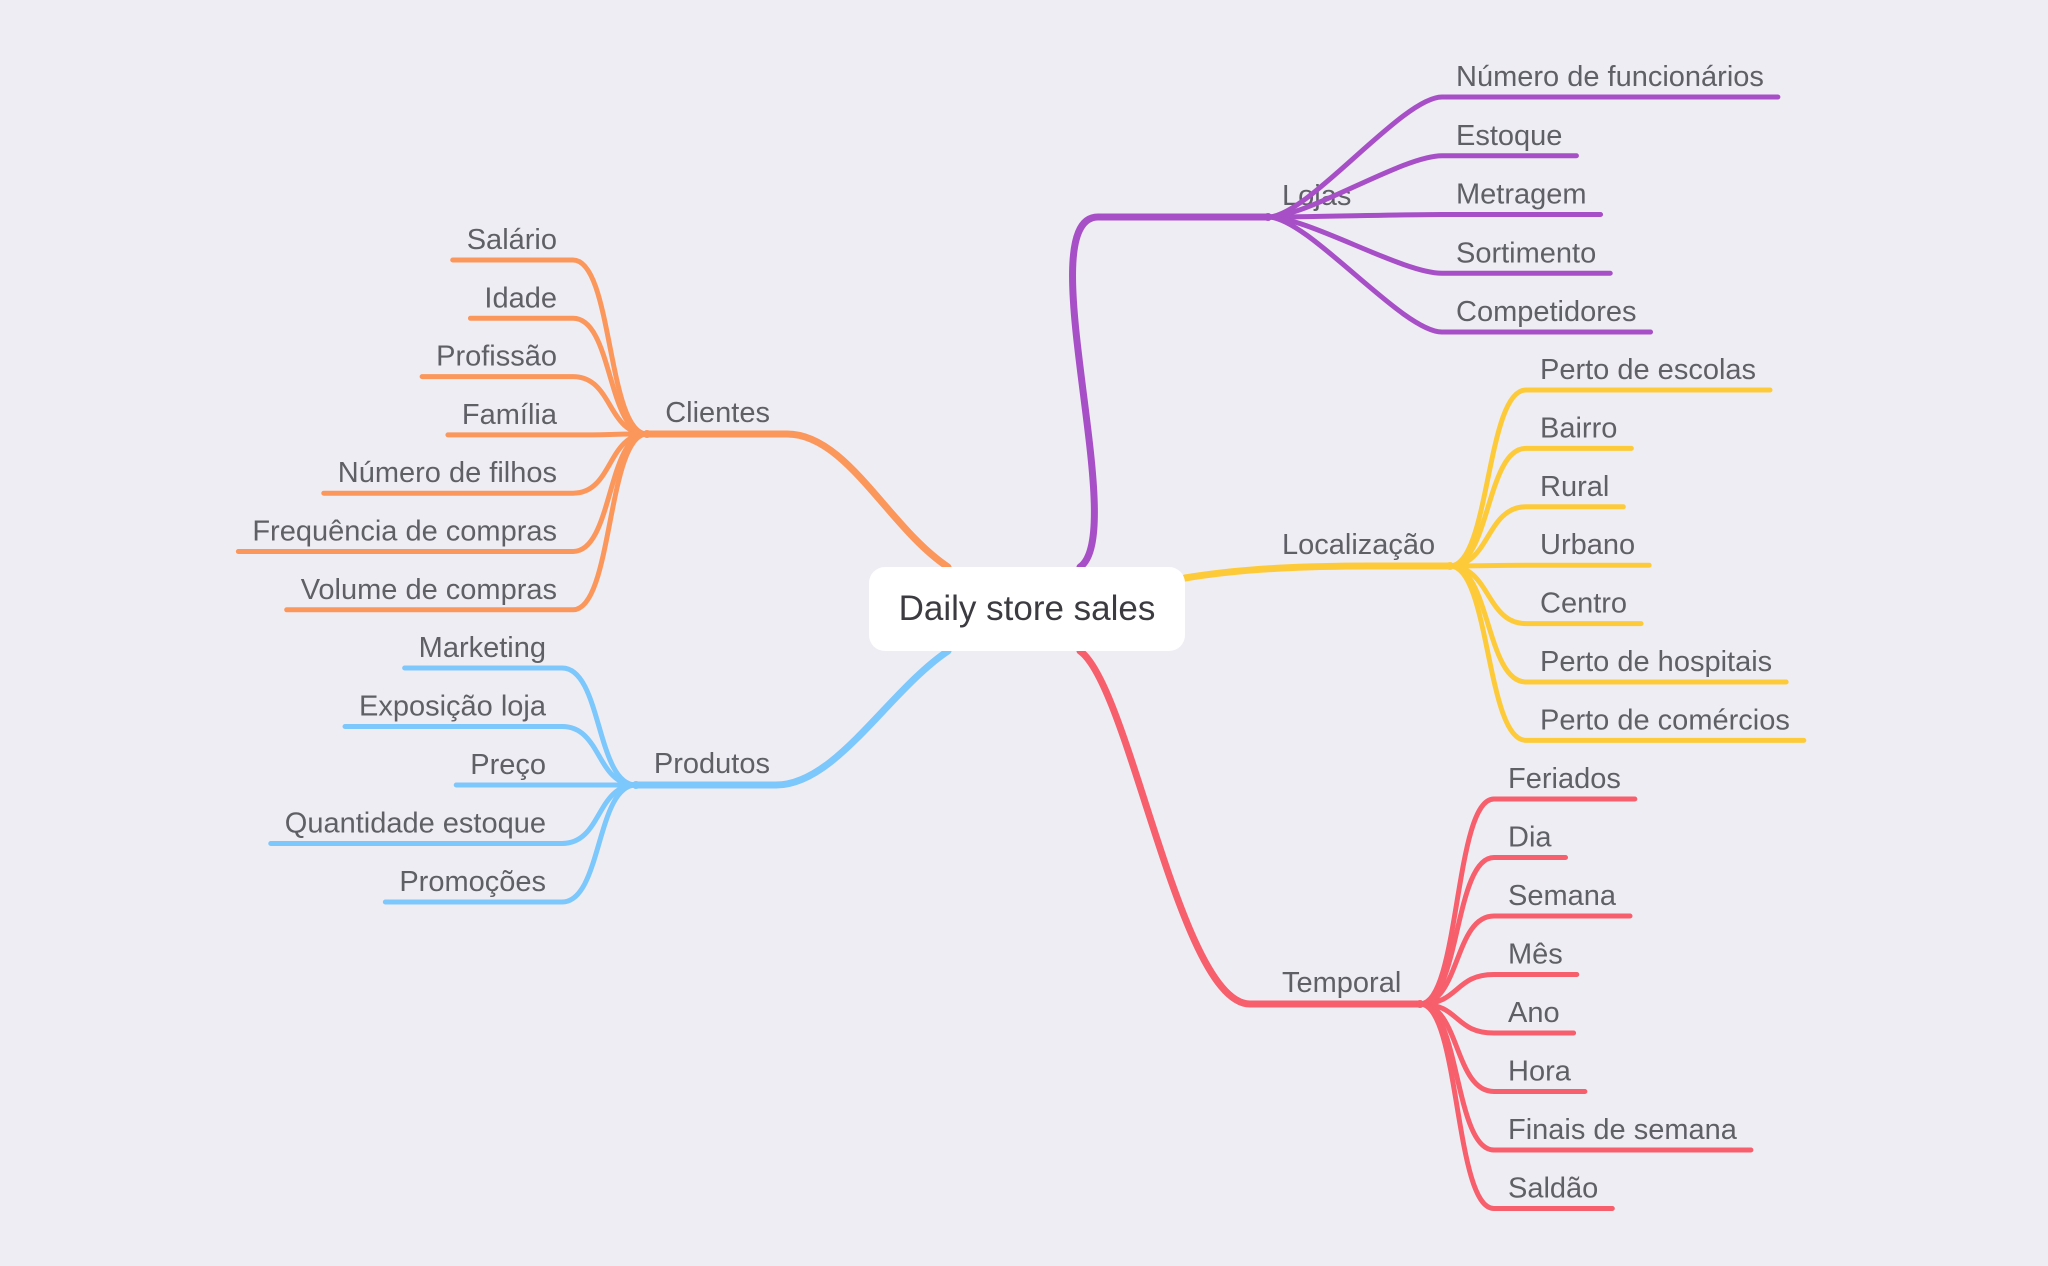 The image size is (2048, 1266). Describe the element at coordinates (1317, 572) in the screenshot. I see `branch-connector-localizacao` at that location.